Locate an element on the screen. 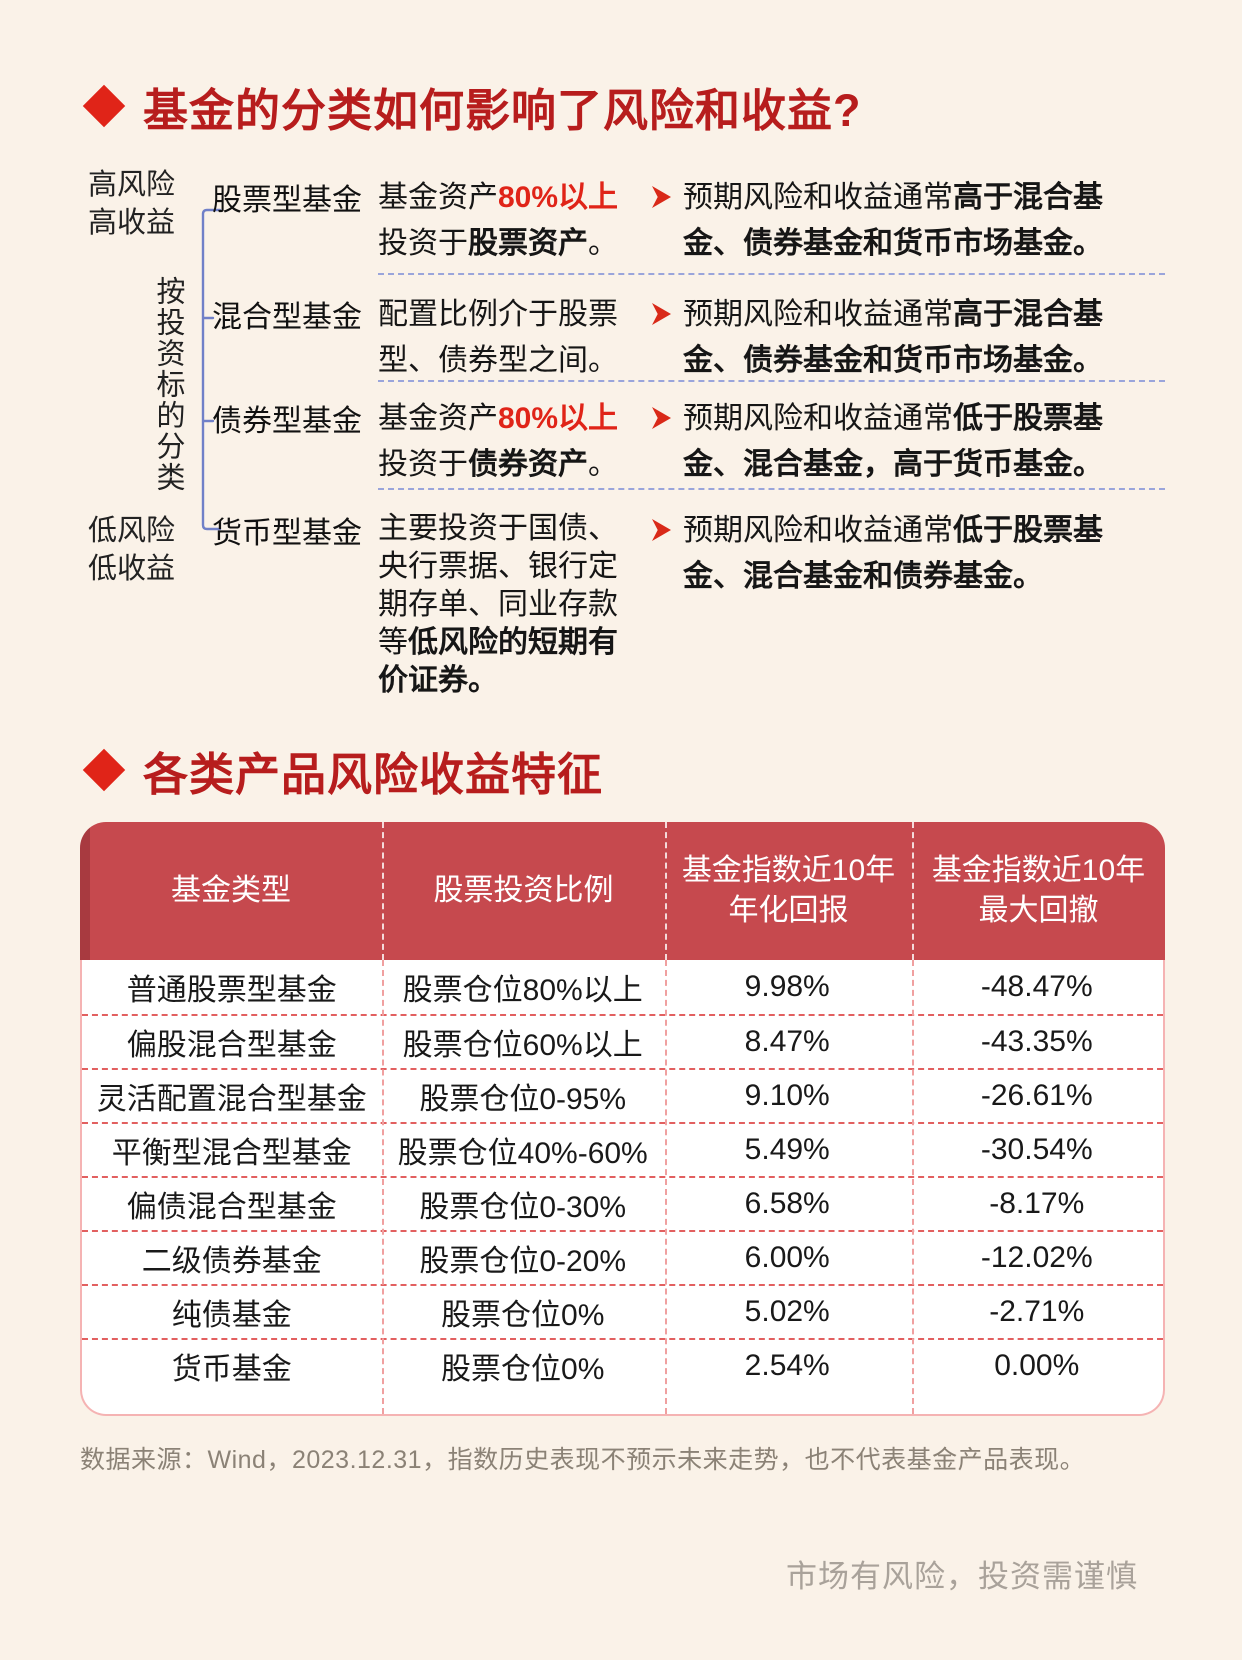 Image resolution: width=1242 pixels, height=1660 pixels. fund-type-description: 基金资产80%以上投资于债券资产。 is located at coordinates (498, 441).